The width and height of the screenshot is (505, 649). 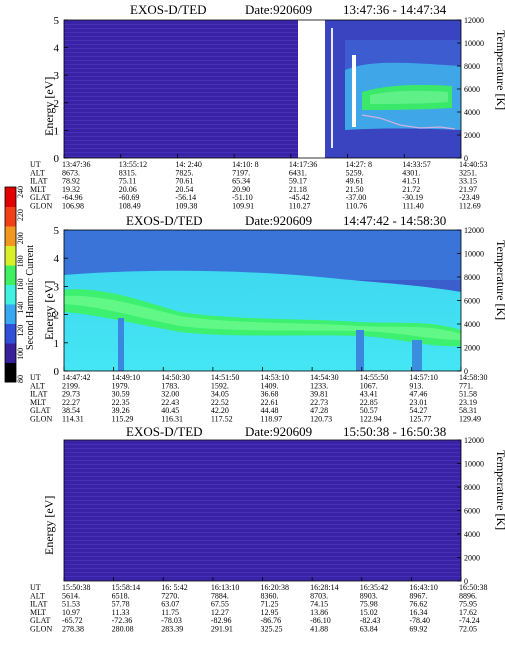 What do you see at coordinates (499, 70) in the screenshot?
I see `panel-1-temperature-label: Temperature [K]` at bounding box center [499, 70].